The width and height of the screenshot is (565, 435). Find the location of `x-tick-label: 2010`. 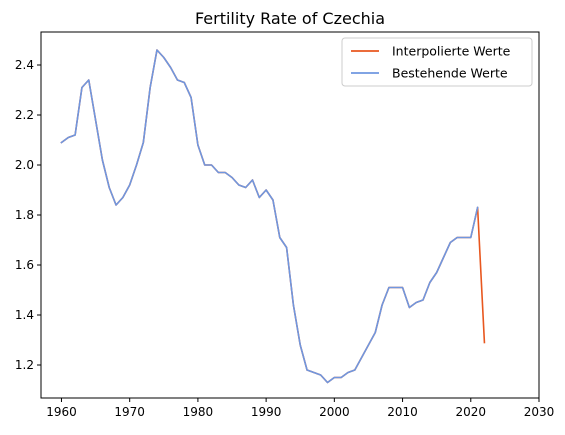

x-tick-label: 2010 is located at coordinates (402, 412).